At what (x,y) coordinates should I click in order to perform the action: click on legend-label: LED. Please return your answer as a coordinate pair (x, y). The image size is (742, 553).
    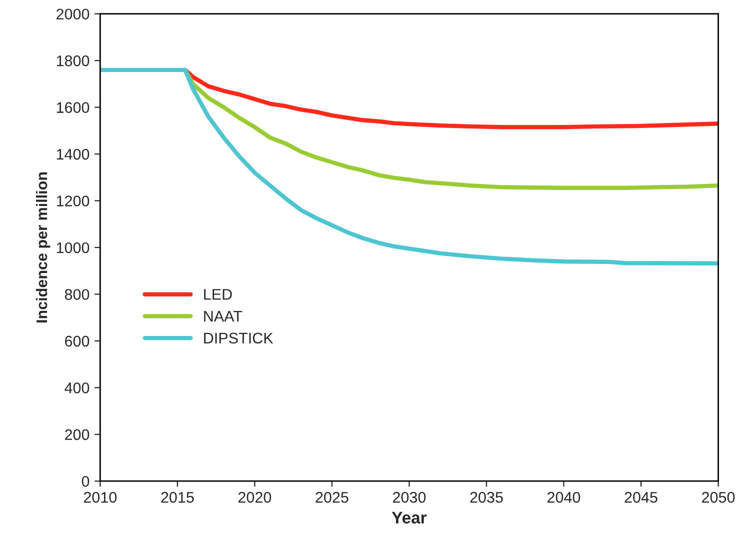
    Looking at the image, I should click on (218, 294).